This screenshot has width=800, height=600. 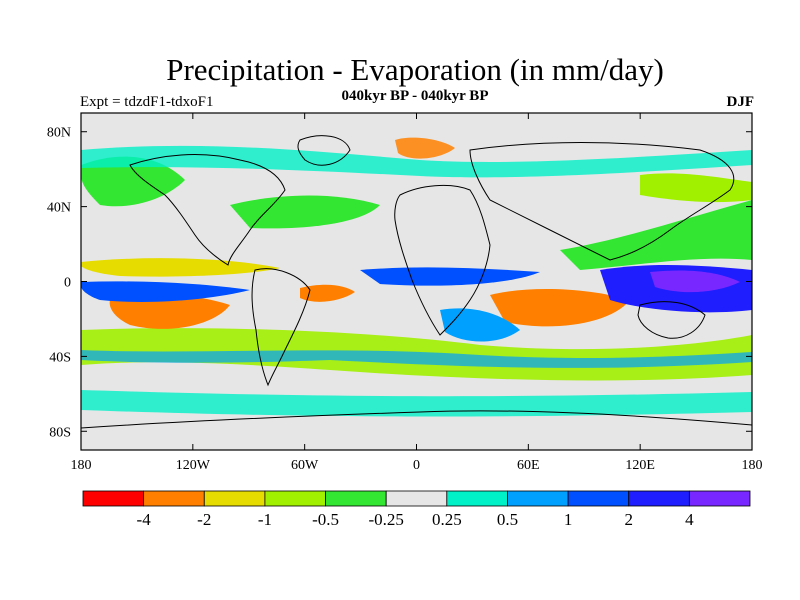 What do you see at coordinates (305, 212) in the screenshot?
I see `field-green-nh-atlantic` at bounding box center [305, 212].